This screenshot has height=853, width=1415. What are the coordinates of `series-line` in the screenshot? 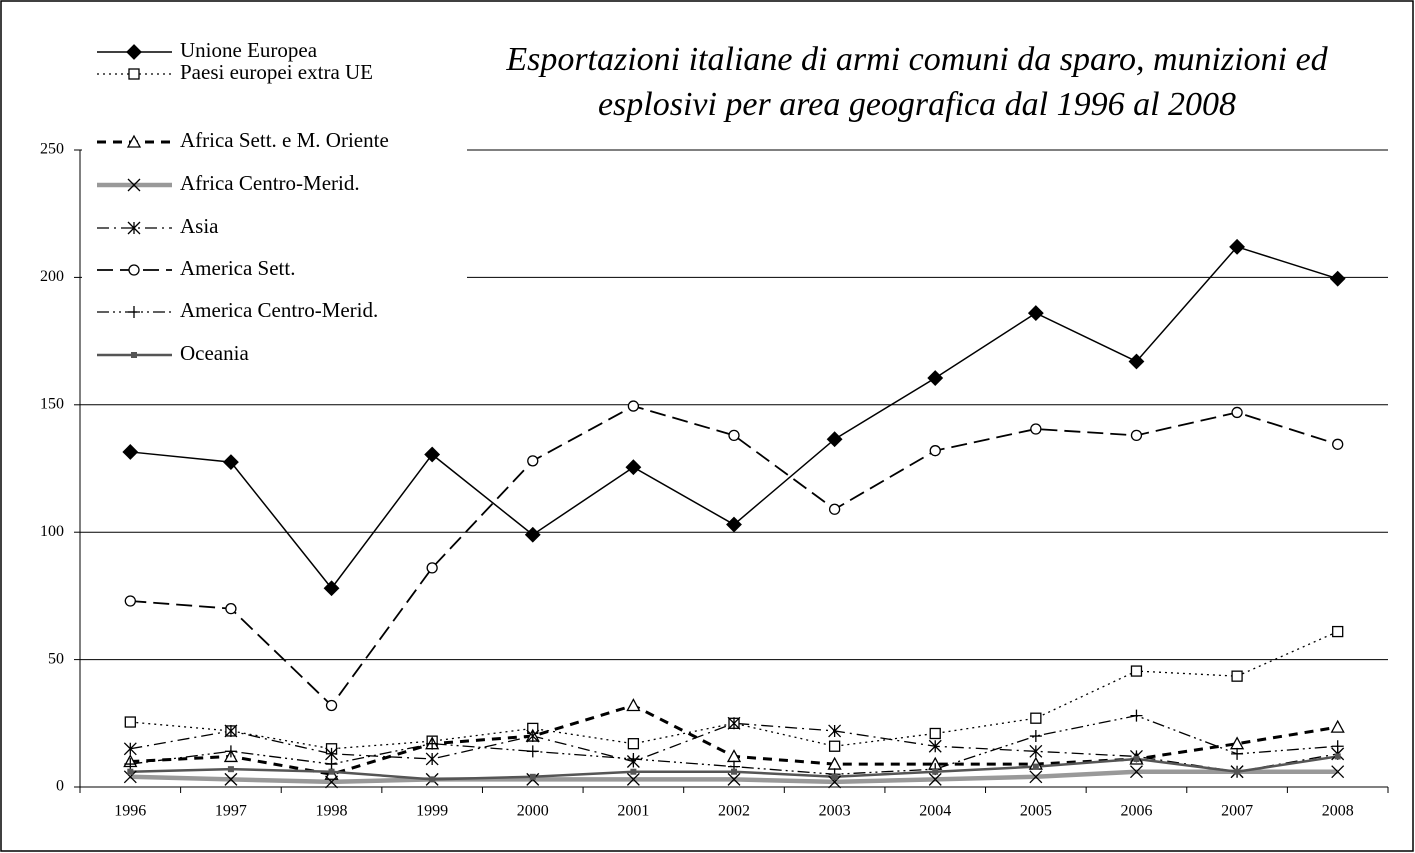 It's located at (734, 690).